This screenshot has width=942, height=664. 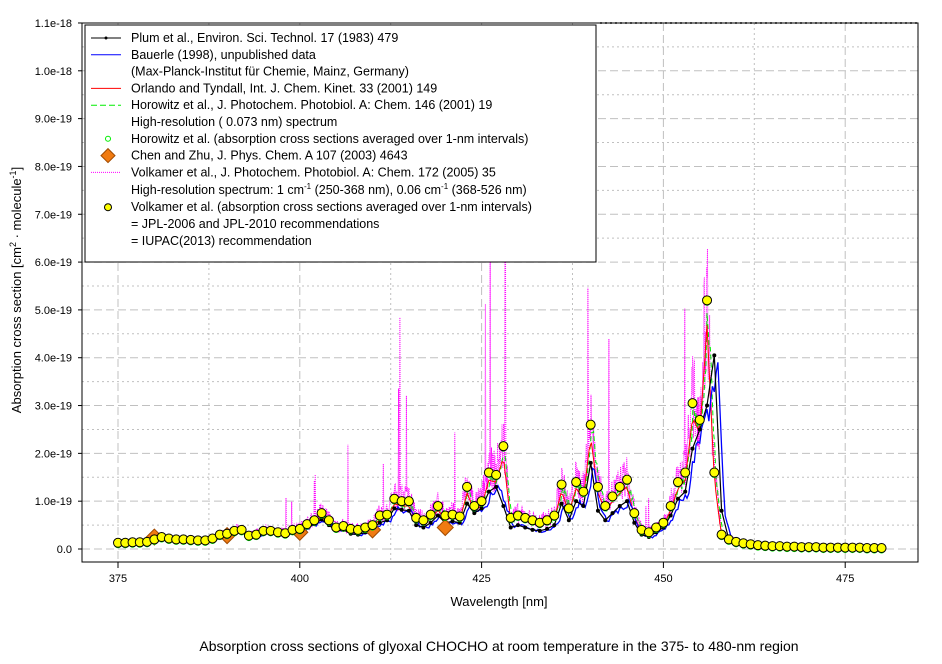 What do you see at coordinates (255, 224) in the screenshot?
I see `legend-entry-text: = JPL-2006 and JPL-2010 recommendations` at bounding box center [255, 224].